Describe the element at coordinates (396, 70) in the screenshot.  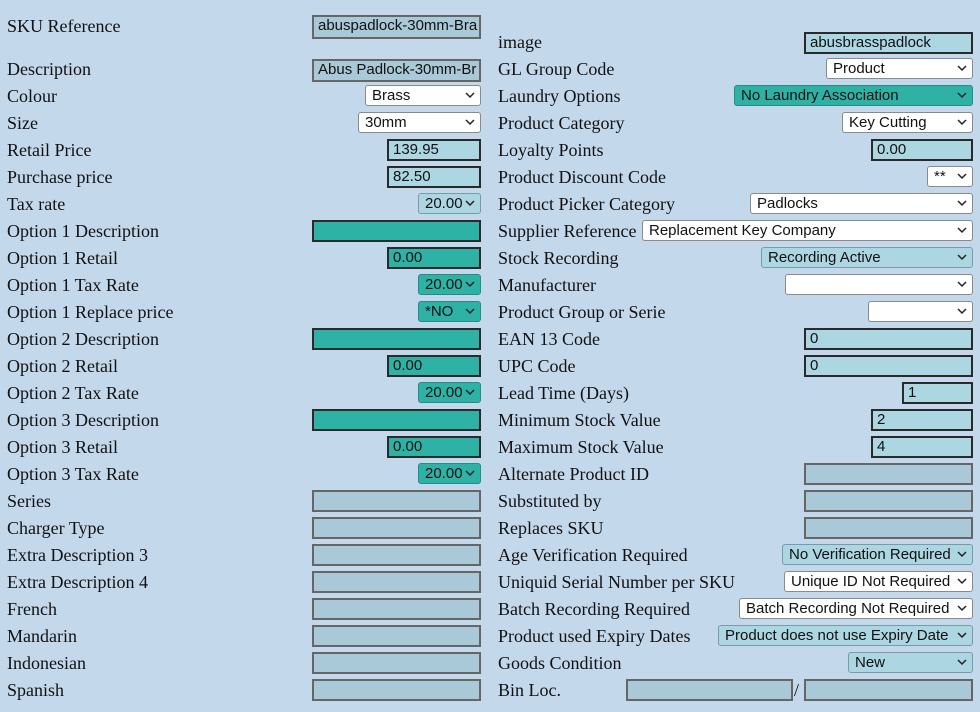
I see `description-field: Abus Padlock-30mm-Br` at that location.